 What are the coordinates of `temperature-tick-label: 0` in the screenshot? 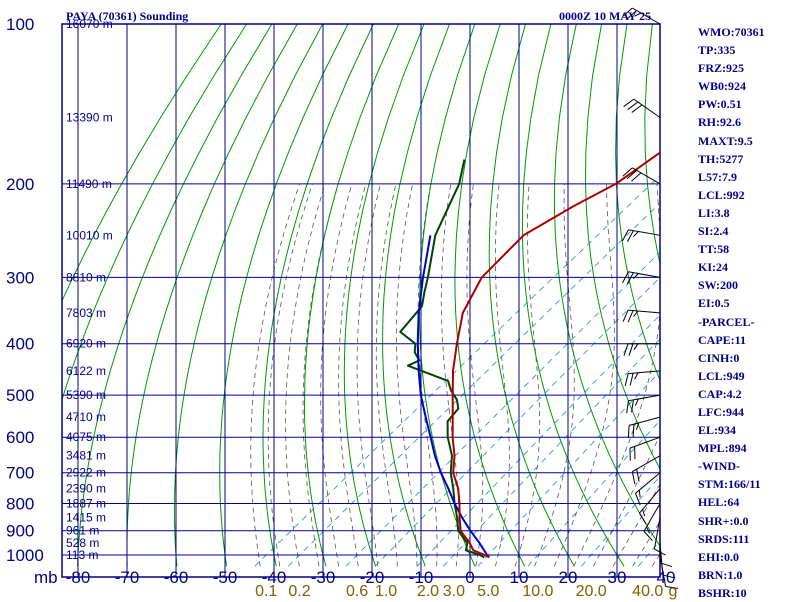 It's located at (469, 577).